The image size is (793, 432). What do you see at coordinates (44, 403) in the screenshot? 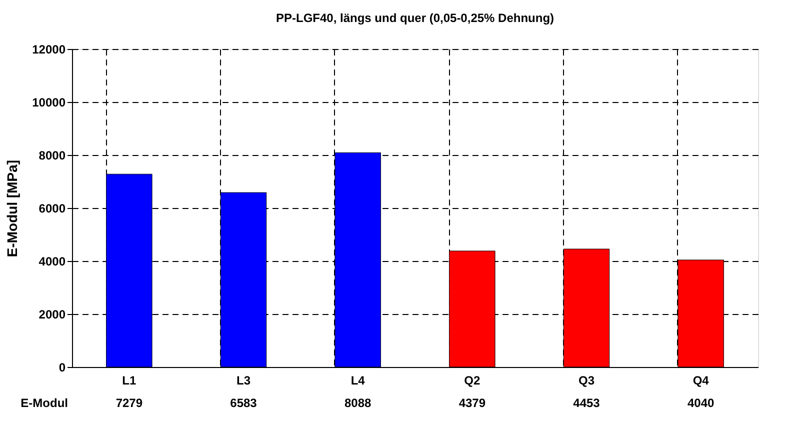
I see `text: E-Modul` at bounding box center [44, 403].